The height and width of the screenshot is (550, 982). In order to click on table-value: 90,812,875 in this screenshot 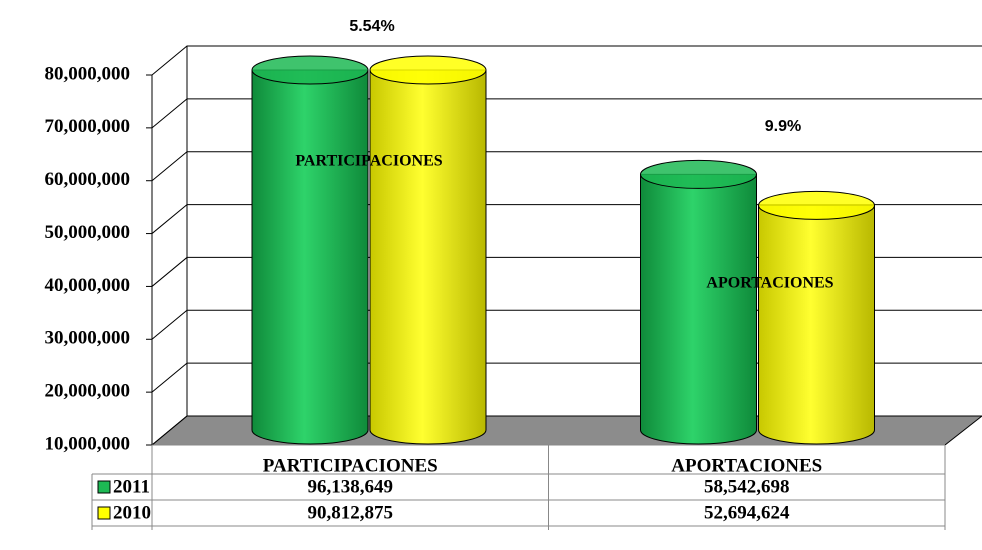, I will do `click(351, 512)`.